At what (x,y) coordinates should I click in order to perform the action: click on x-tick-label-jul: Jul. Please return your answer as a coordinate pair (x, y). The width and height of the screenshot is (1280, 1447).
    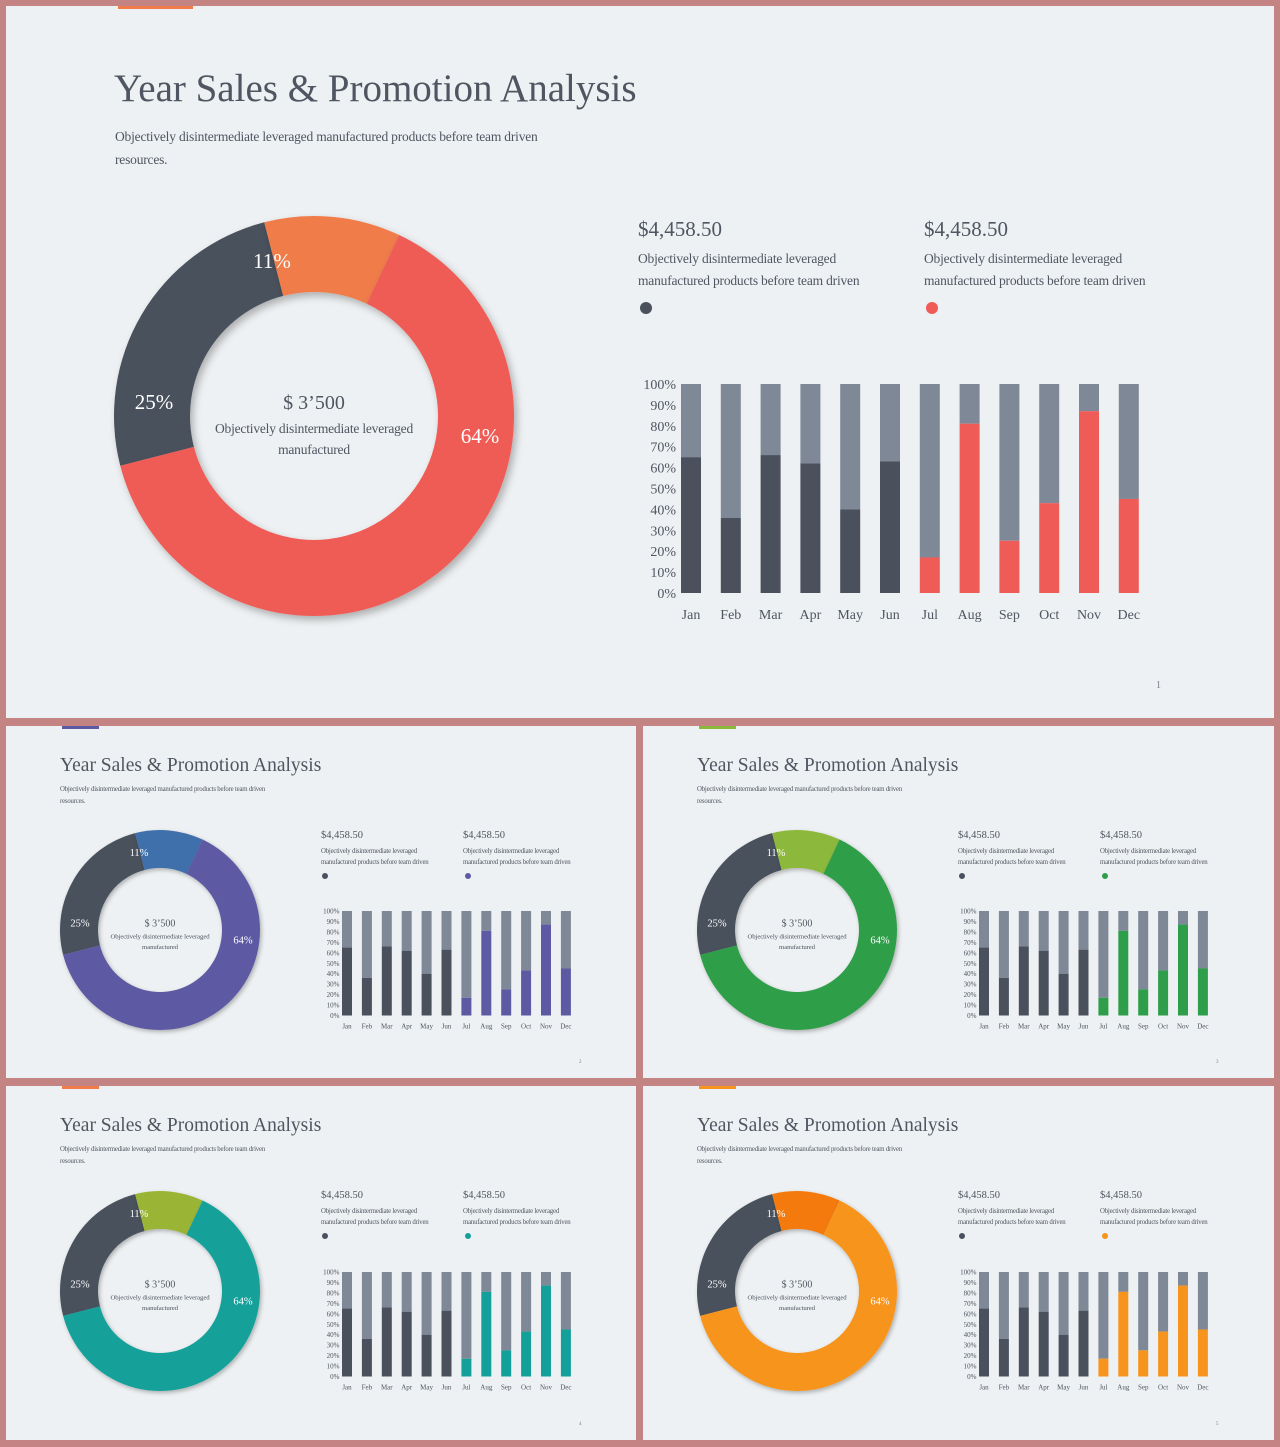
    Looking at the image, I should click on (466, 1388).